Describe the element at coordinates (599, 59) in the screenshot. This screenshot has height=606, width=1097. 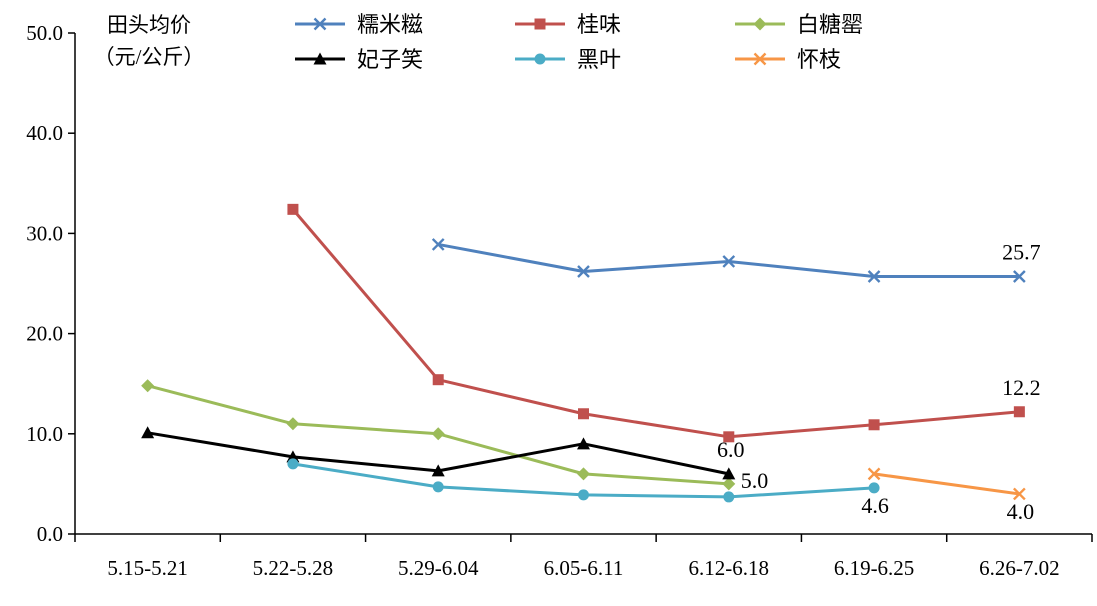
I see `legend-label: 黑叶` at that location.